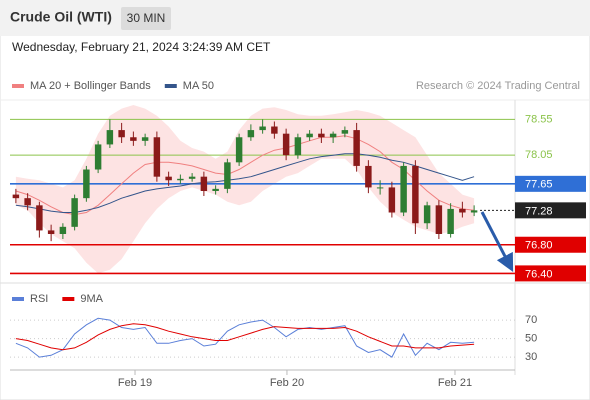  Describe the element at coordinates (539, 155) in the screenshot. I see `level-label: 78.05` at that location.